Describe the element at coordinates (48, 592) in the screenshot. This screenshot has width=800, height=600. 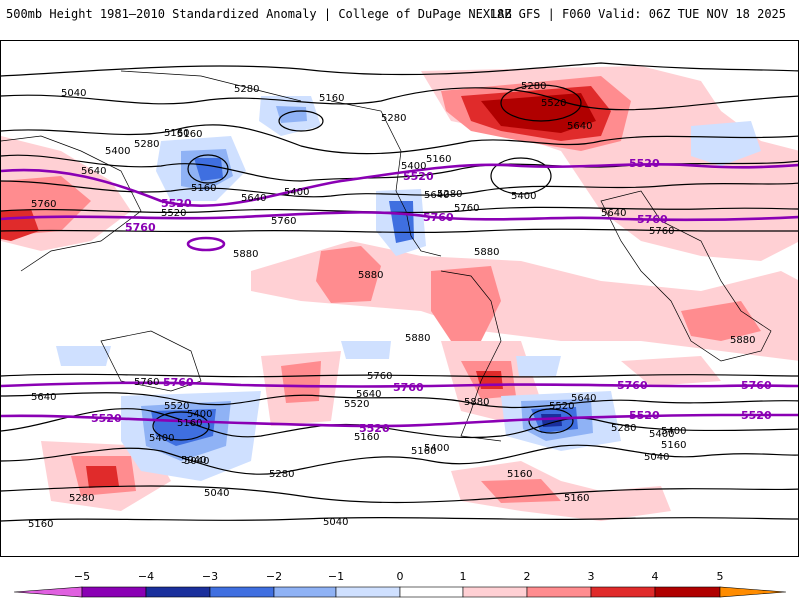
I see `colorbar-min-arrow` at that location.